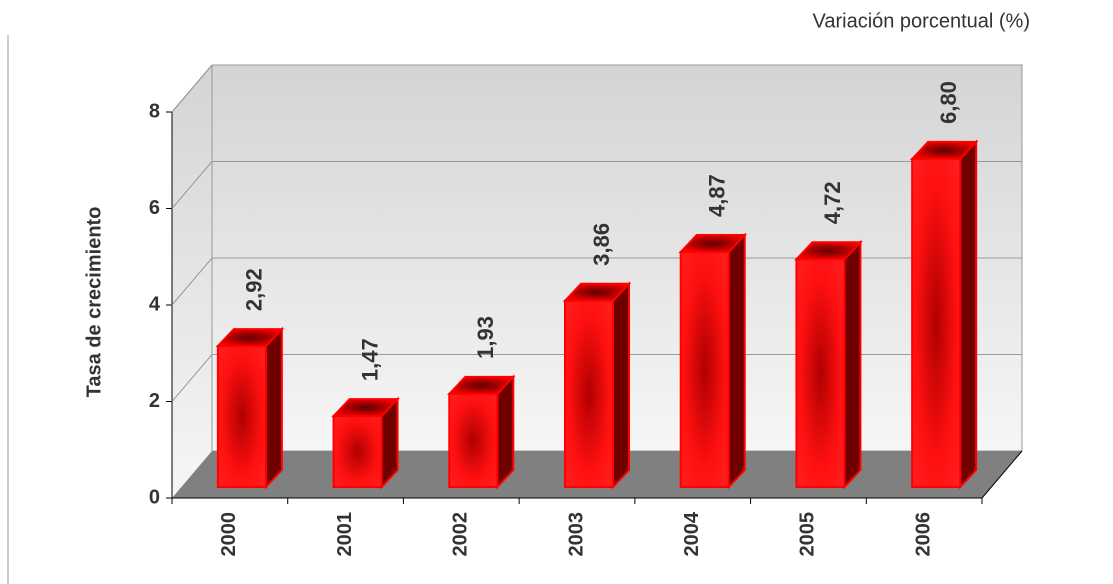 This screenshot has width=1113, height=584. I want to click on value-label: 1,93, so click(485, 337).